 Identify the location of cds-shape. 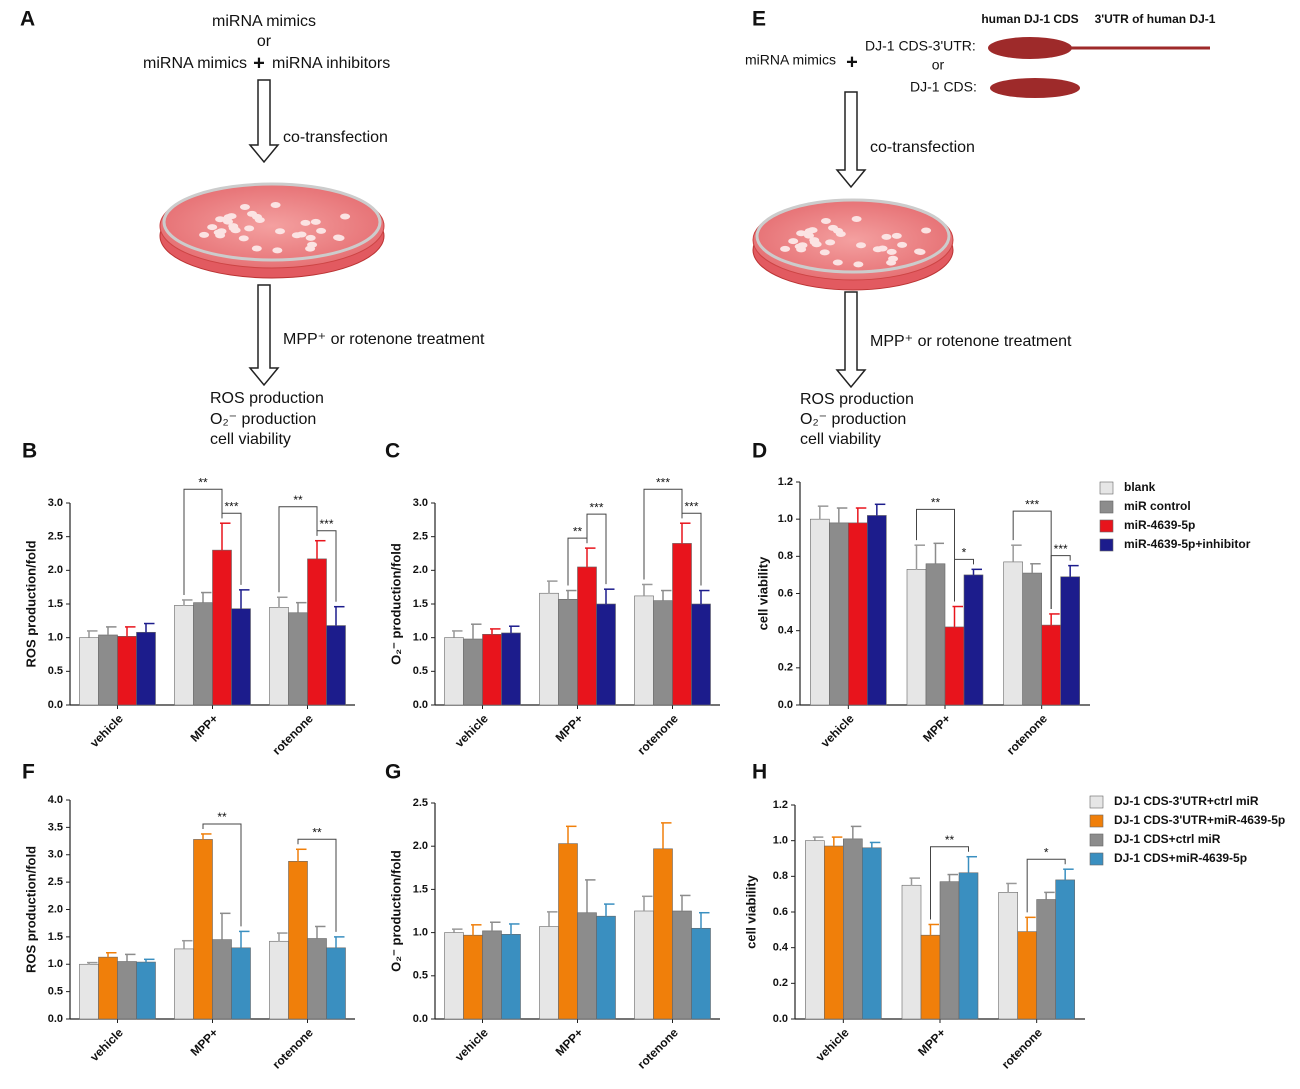
(1035, 88).